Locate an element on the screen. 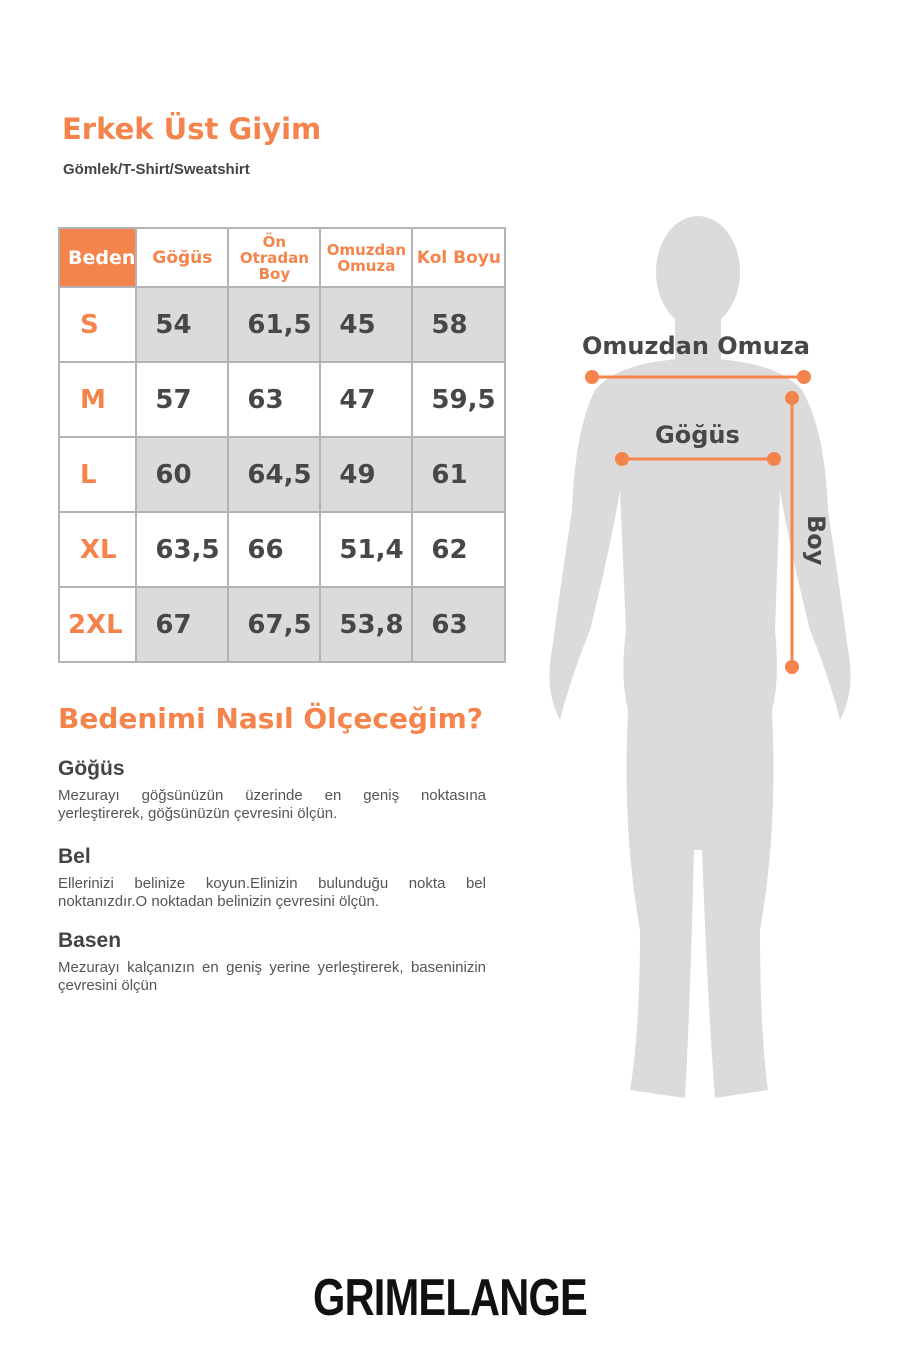 The width and height of the screenshot is (900, 1350). table-row: M 57 63 47 59,5 is located at coordinates (282, 399).